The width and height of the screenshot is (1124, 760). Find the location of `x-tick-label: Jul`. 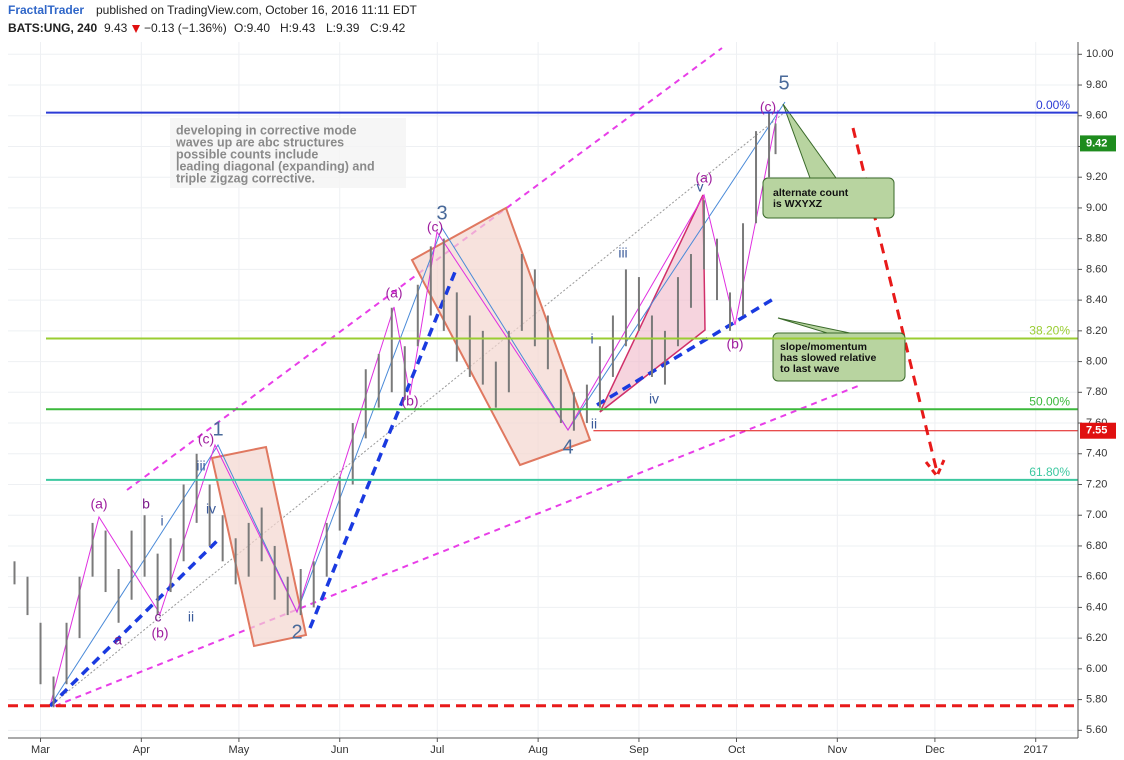

x-tick-label: Jul is located at coordinates (437, 750).